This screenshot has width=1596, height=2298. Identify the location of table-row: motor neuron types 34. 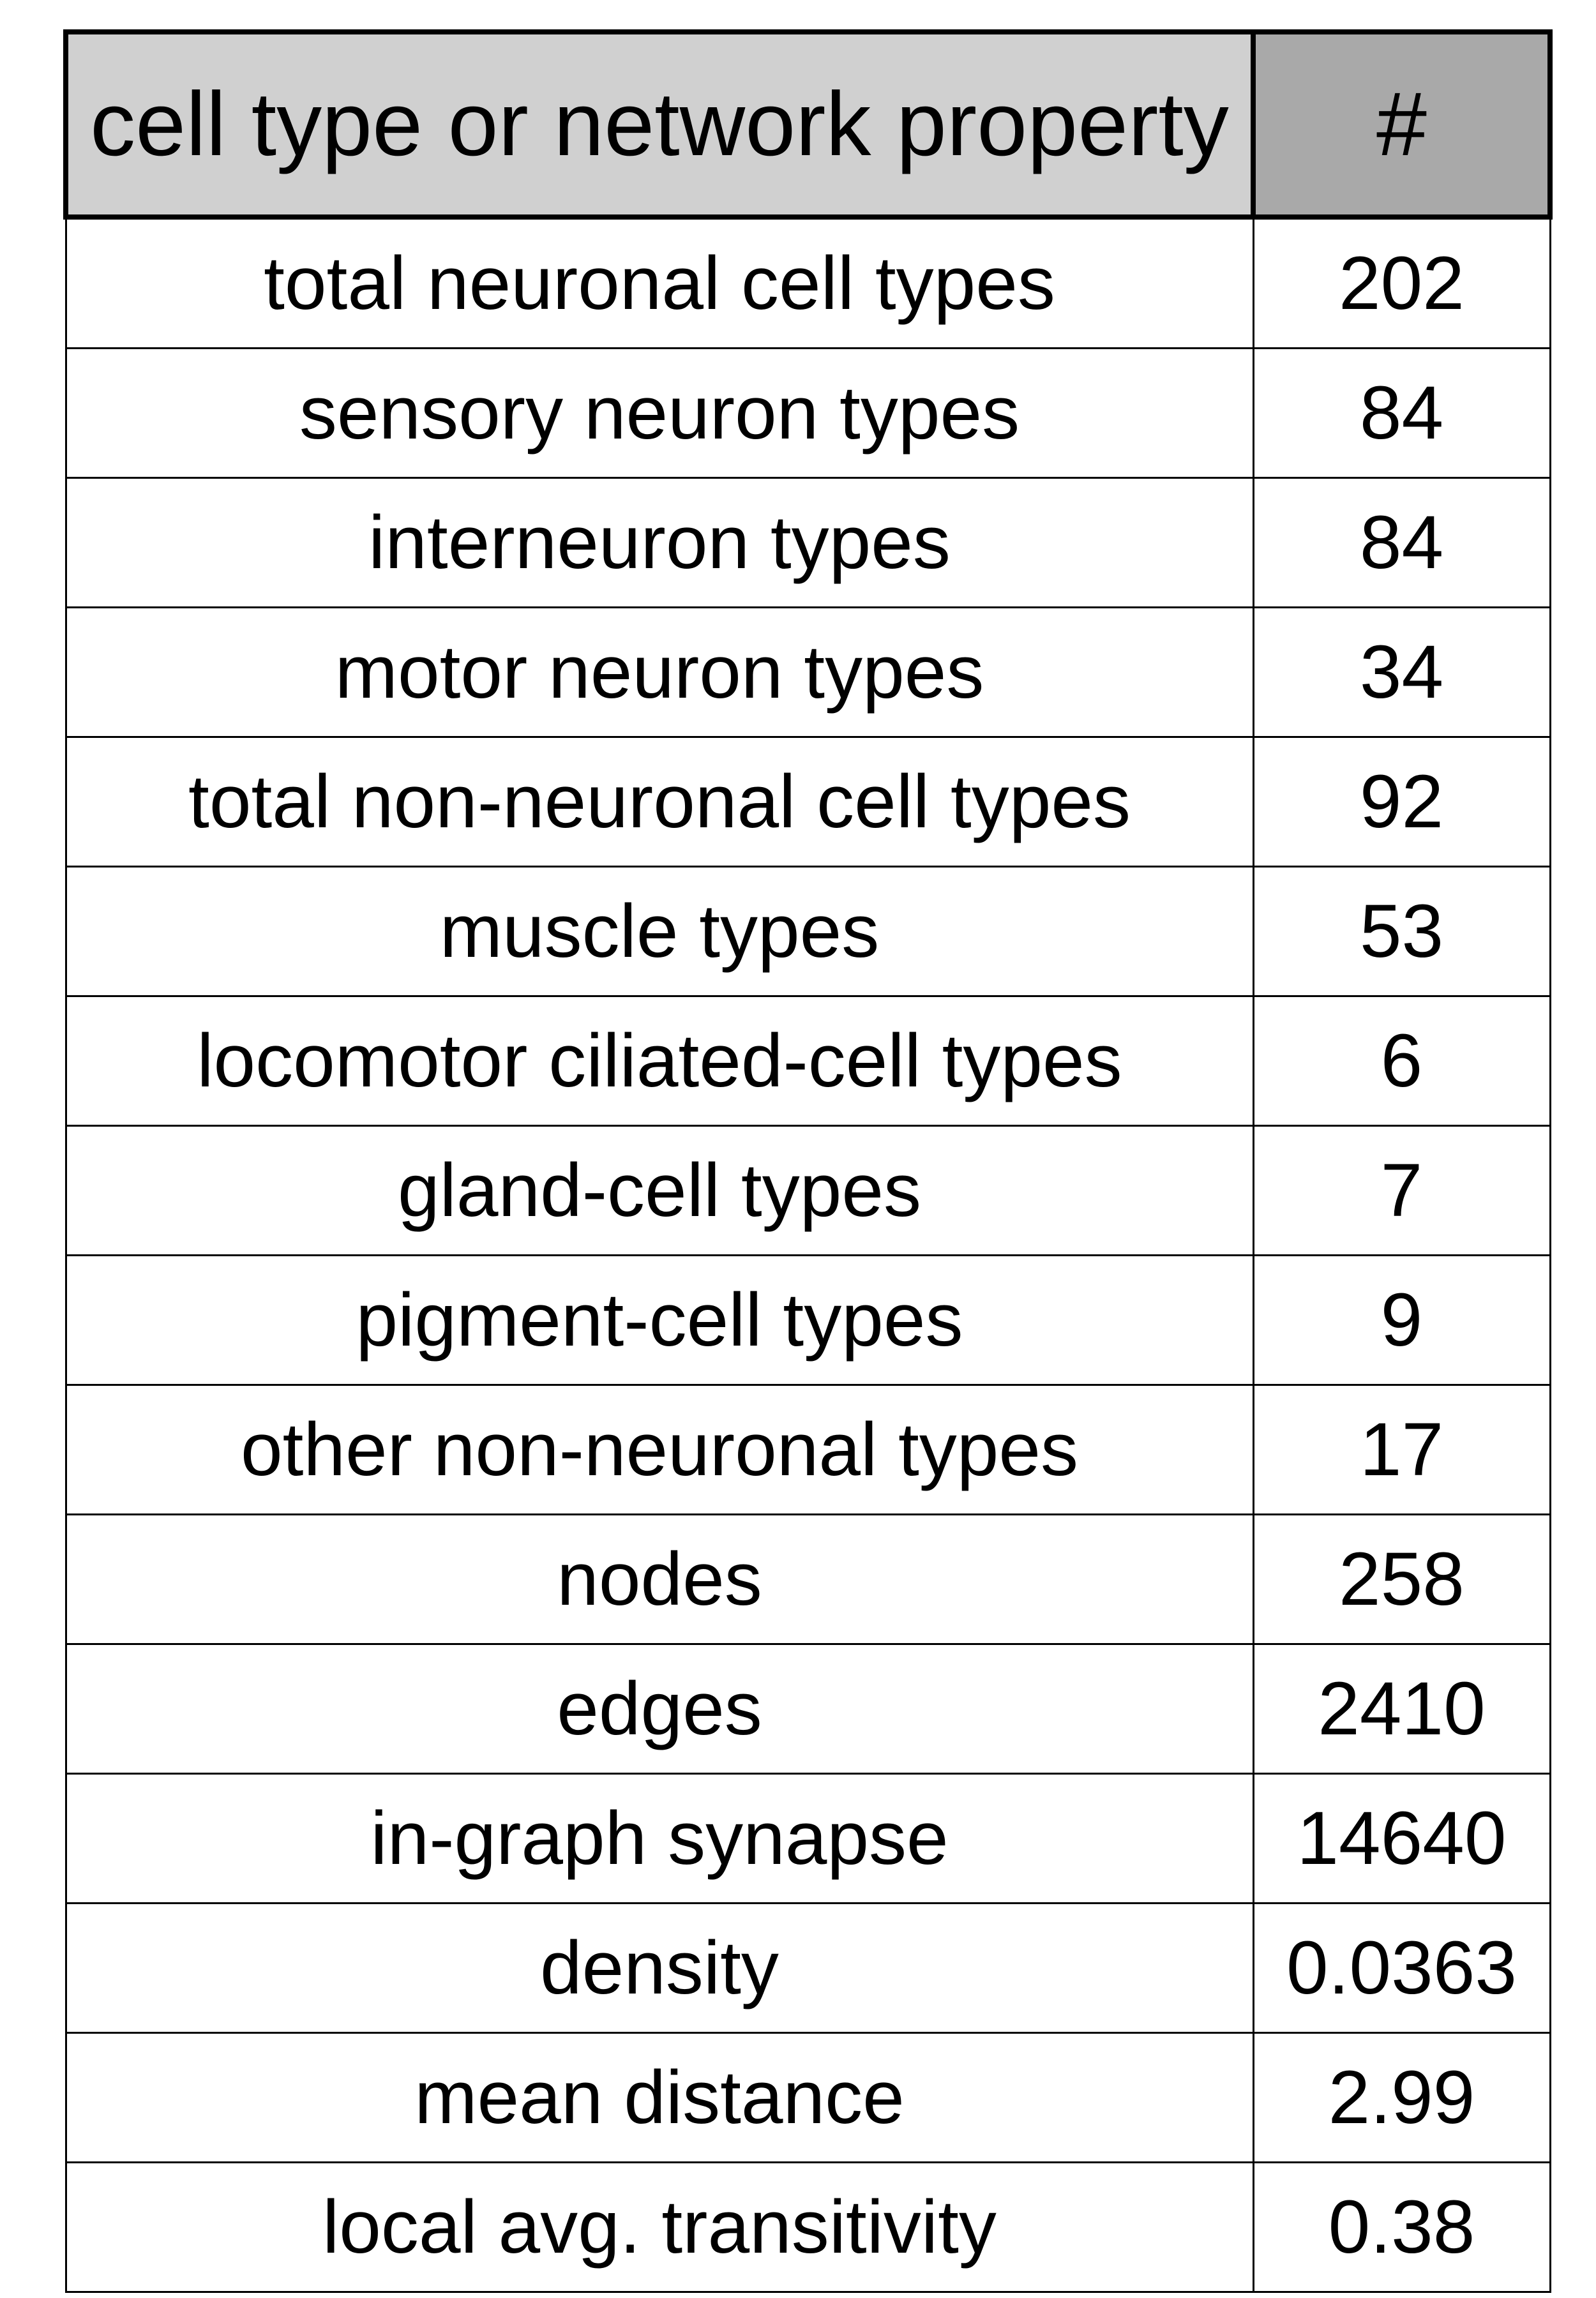
(807, 672).